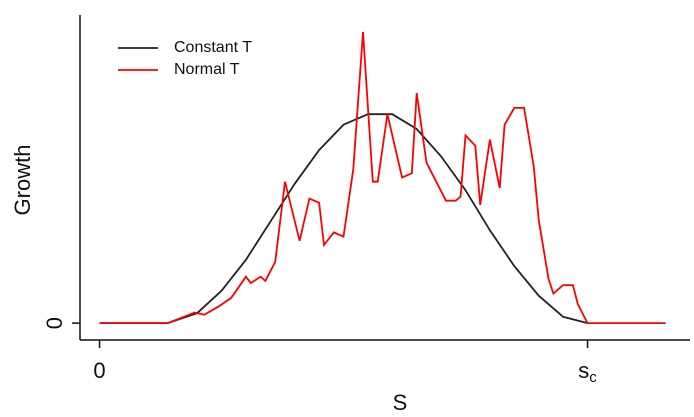 The image size is (694, 417). Describe the element at coordinates (22, 180) in the screenshot. I see `y-axis-label: Growth` at that location.